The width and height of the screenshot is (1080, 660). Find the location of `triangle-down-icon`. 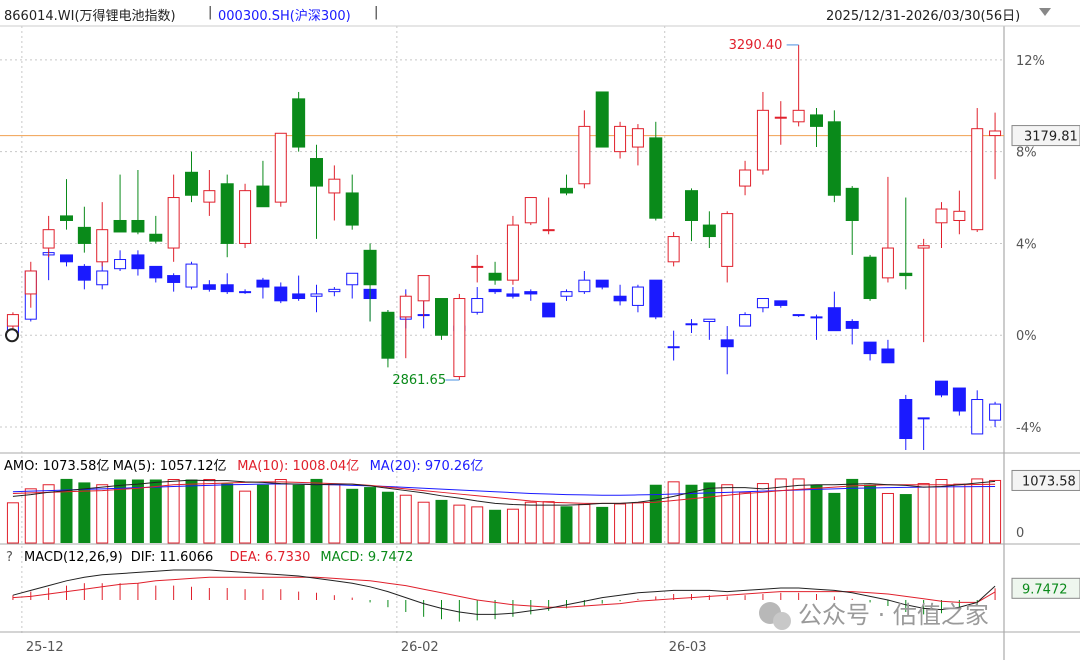

triangle-down-icon is located at coordinates (1045, 12).